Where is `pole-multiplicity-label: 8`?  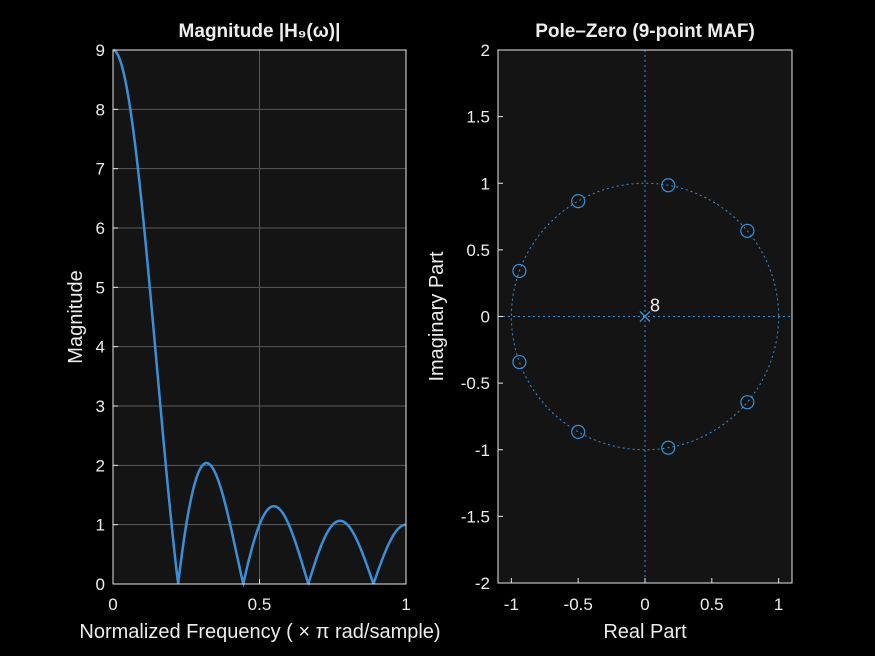
pole-multiplicity-label: 8 is located at coordinates (655, 306).